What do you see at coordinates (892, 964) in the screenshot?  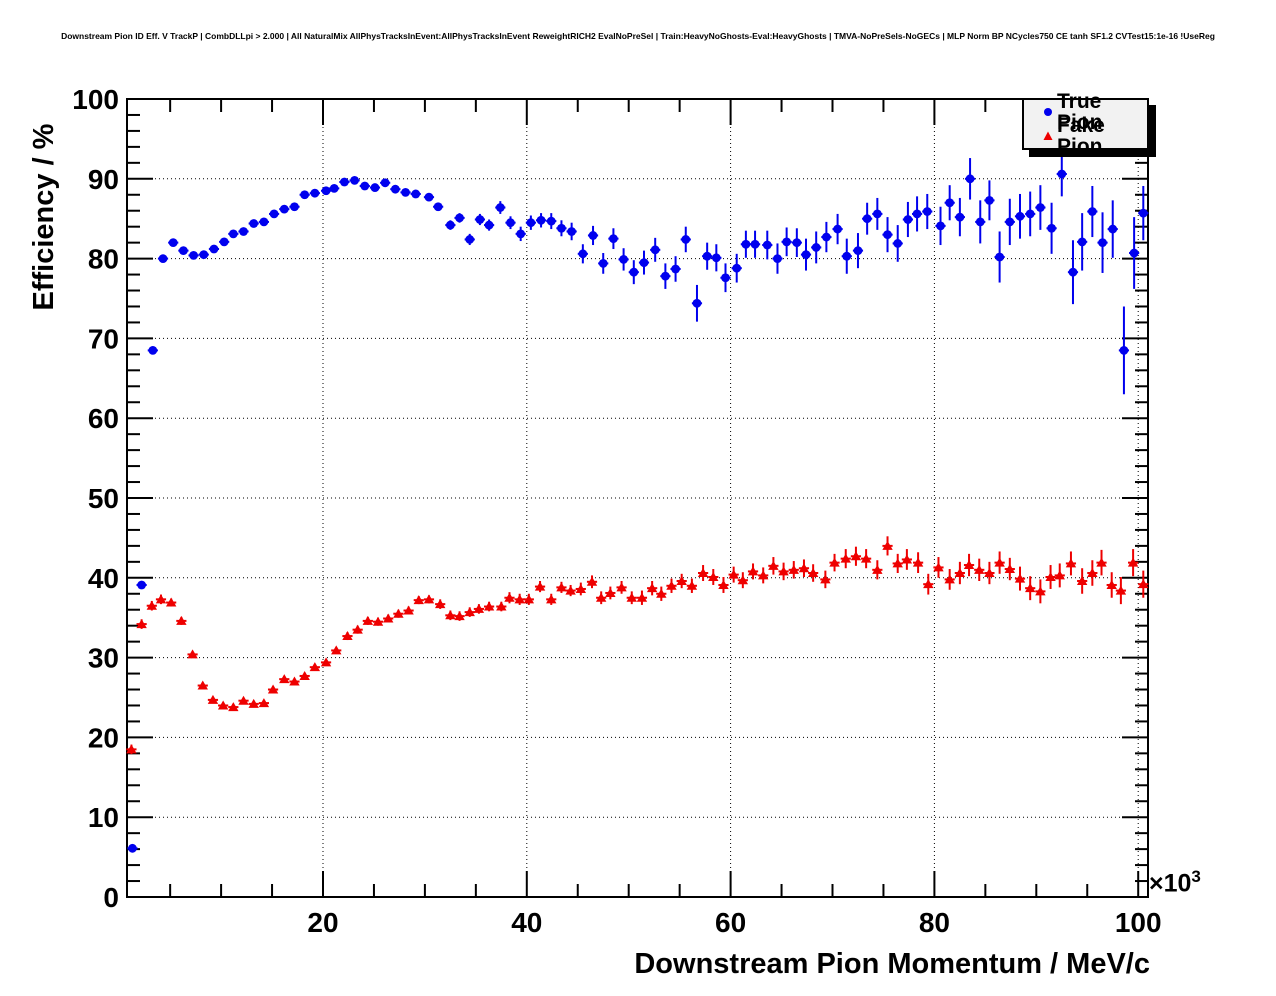 I see `x-axis-title: Downstream Pion Momentum / MeV/c` at bounding box center [892, 964].